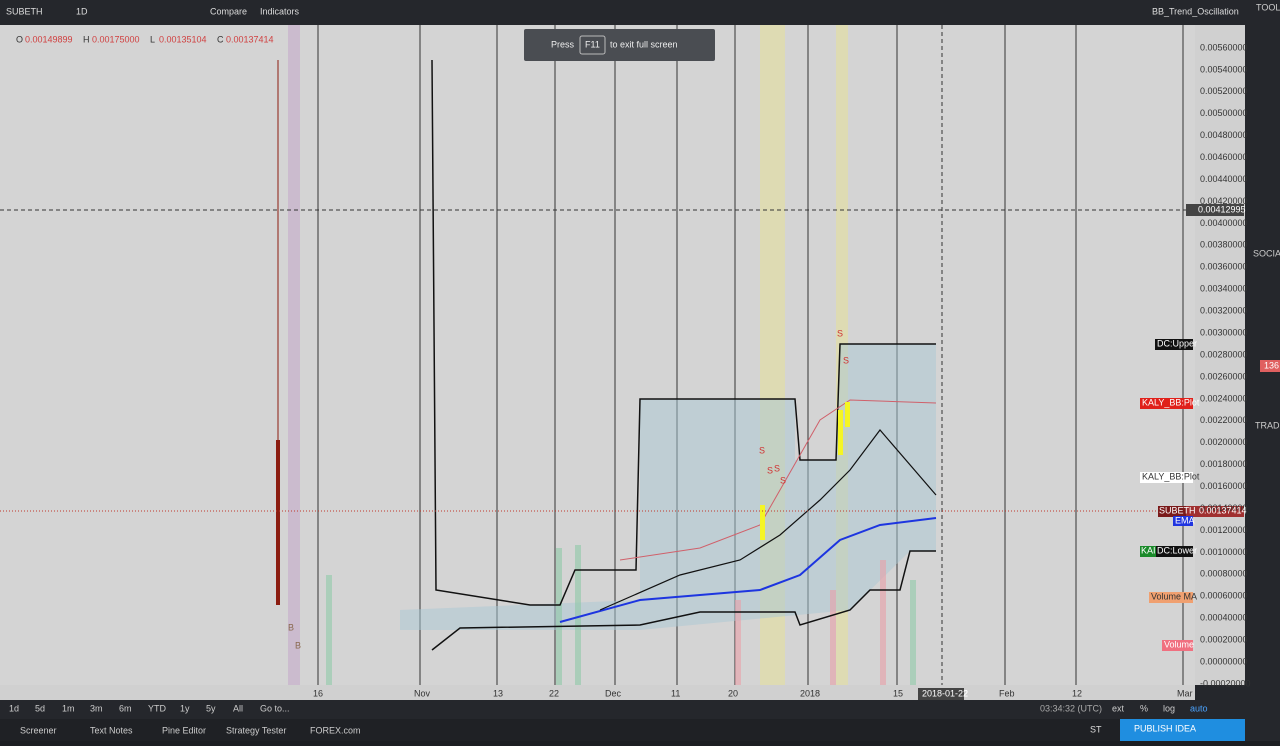 This screenshot has height=746, width=1280. Describe the element at coordinates (19, 39) in the screenshot. I see `ohlc-key: O` at that location.